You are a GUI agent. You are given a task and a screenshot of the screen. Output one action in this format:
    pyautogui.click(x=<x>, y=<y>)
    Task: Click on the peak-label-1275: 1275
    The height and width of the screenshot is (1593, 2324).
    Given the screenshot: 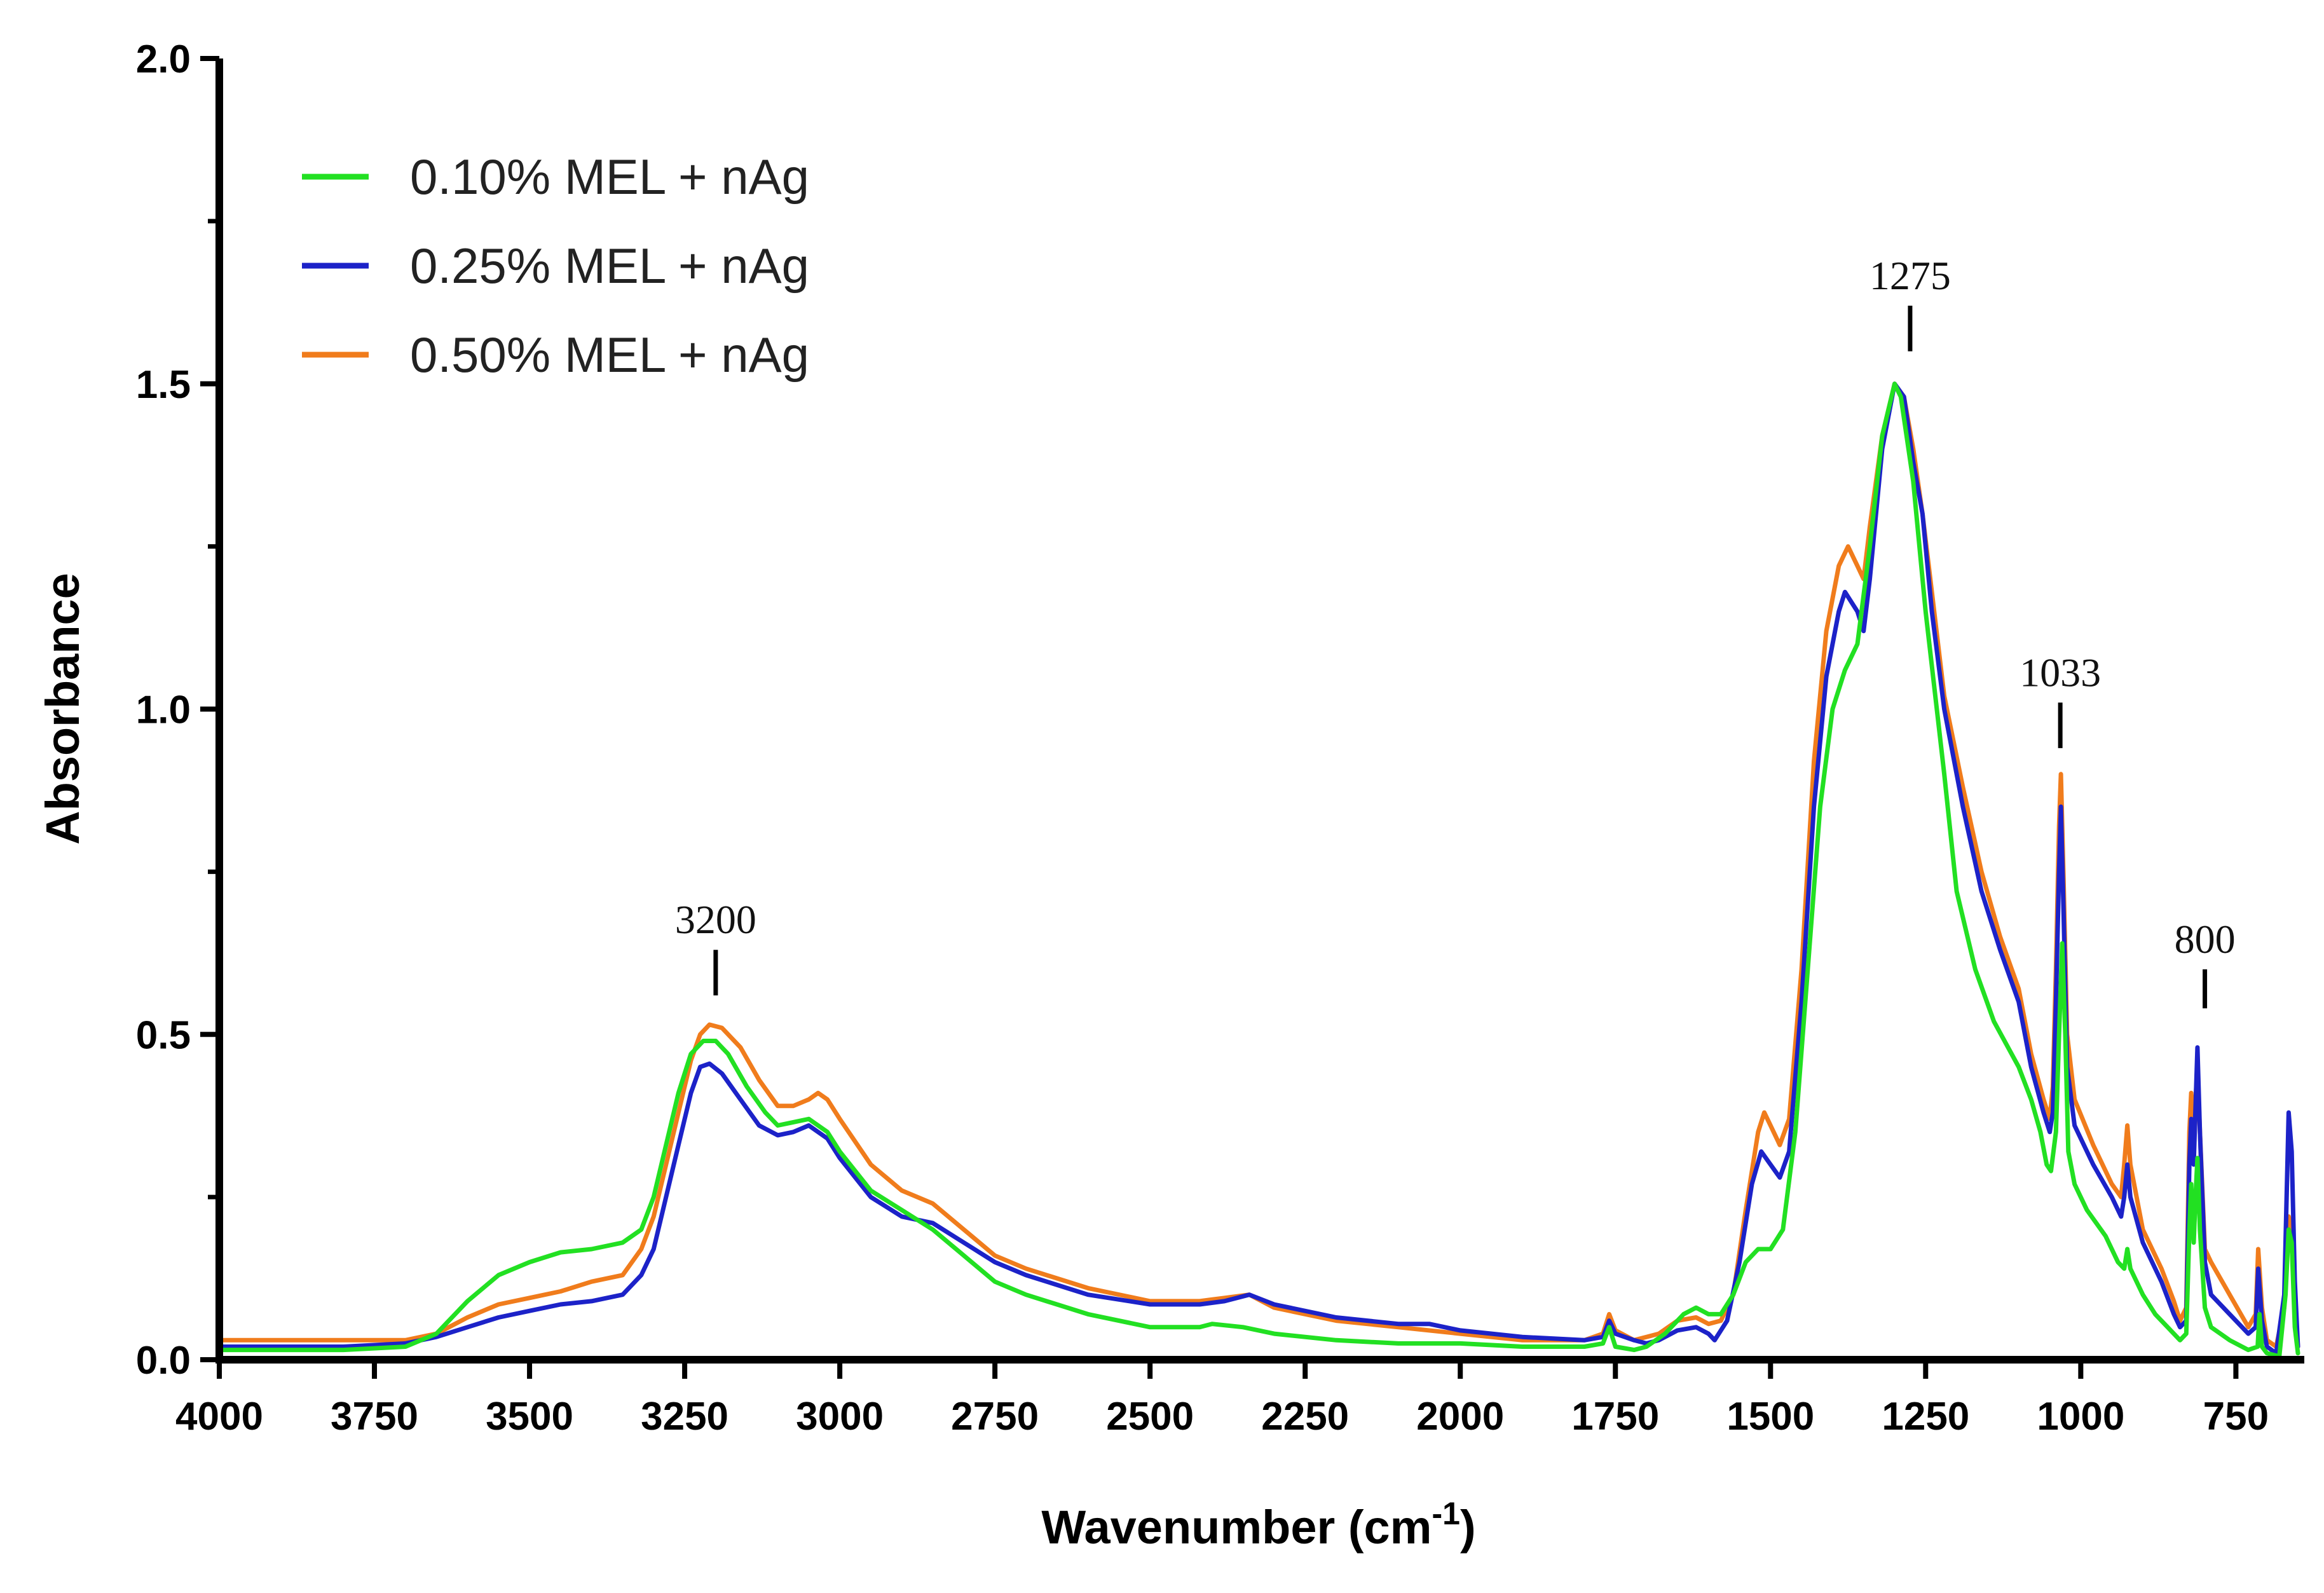 What is the action you would take?
    pyautogui.click(x=1910, y=275)
    